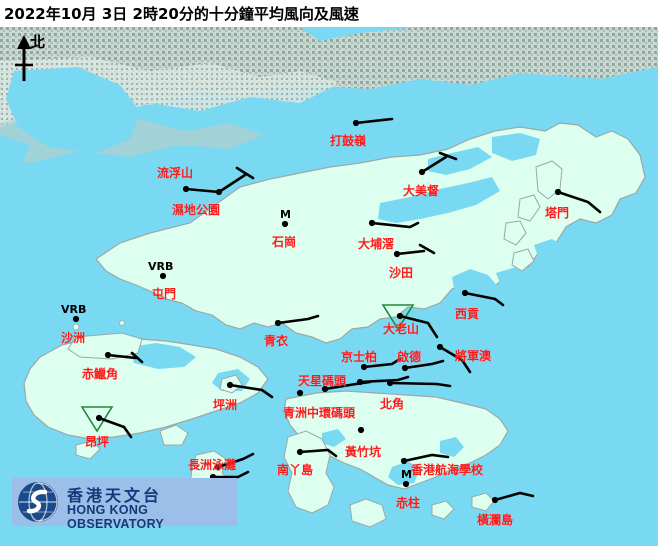 The height and width of the screenshot is (546, 658). What do you see at coordinates (515, 233) in the screenshot?
I see `small-island-ne` at bounding box center [515, 233].